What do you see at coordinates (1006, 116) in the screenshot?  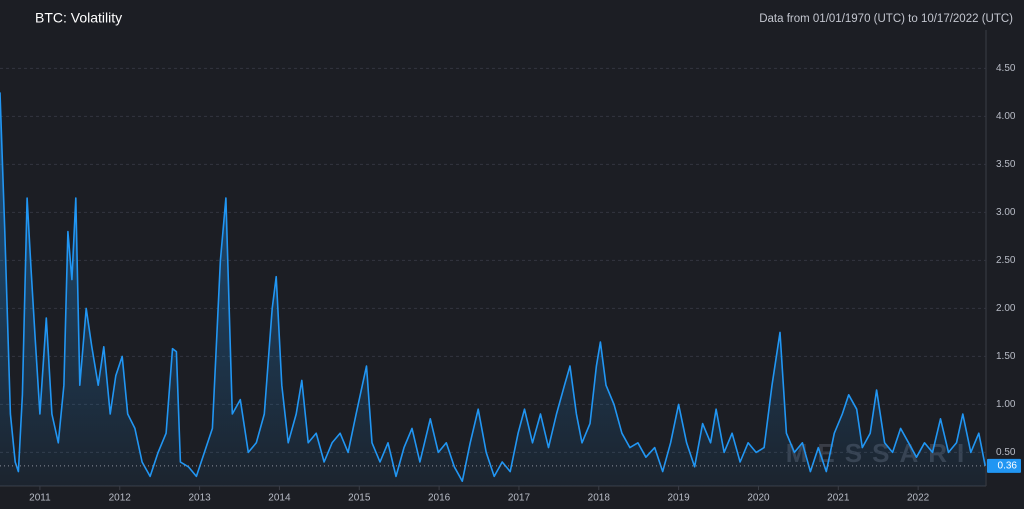 I see `y-tick-label: 4.00` at bounding box center [1006, 116].